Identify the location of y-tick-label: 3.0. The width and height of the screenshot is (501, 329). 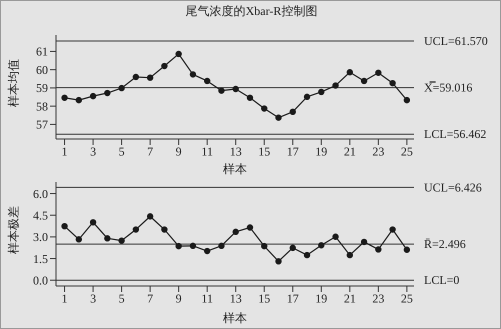
(40, 237).